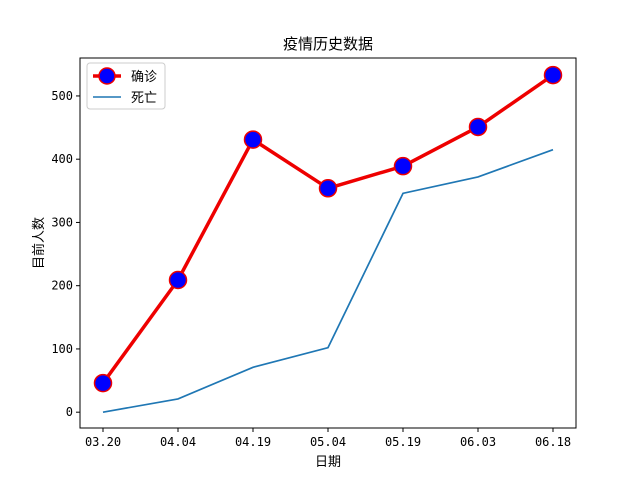  What do you see at coordinates (144, 77) in the screenshot?
I see `legend-label-confirmed: 确诊` at bounding box center [144, 77].